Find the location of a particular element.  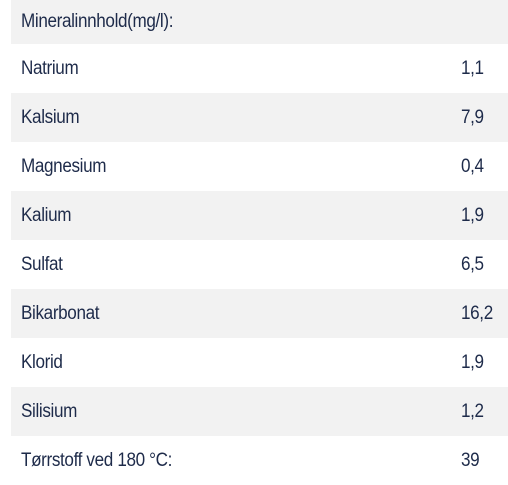

table-row: Tørrstoff ved 180 °C: 39 is located at coordinates (259, 460).